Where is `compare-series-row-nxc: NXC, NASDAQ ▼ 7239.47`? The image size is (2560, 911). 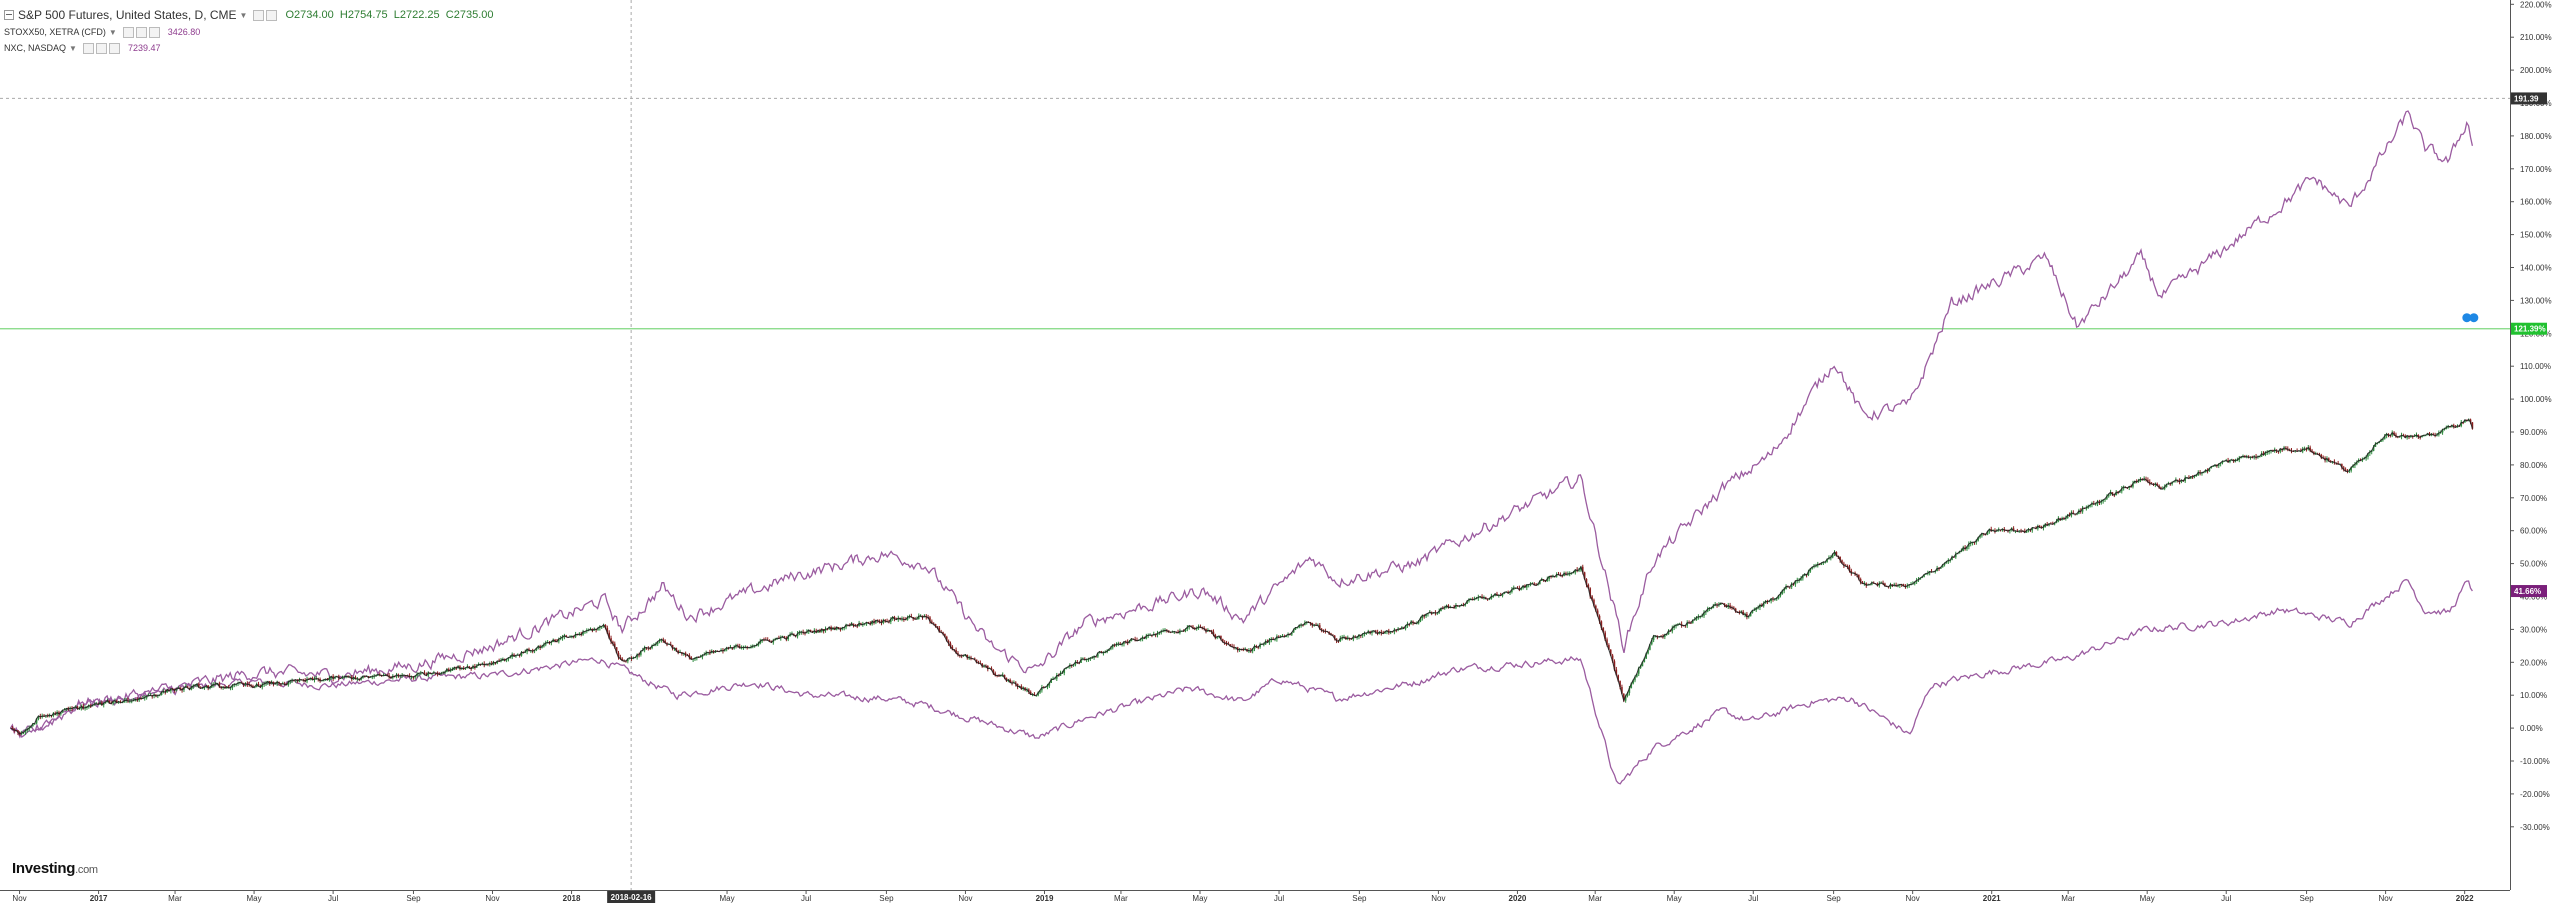
compare-series-row-nxc: NXC, NASDAQ ▼ 7239.47 is located at coordinates (249, 48).